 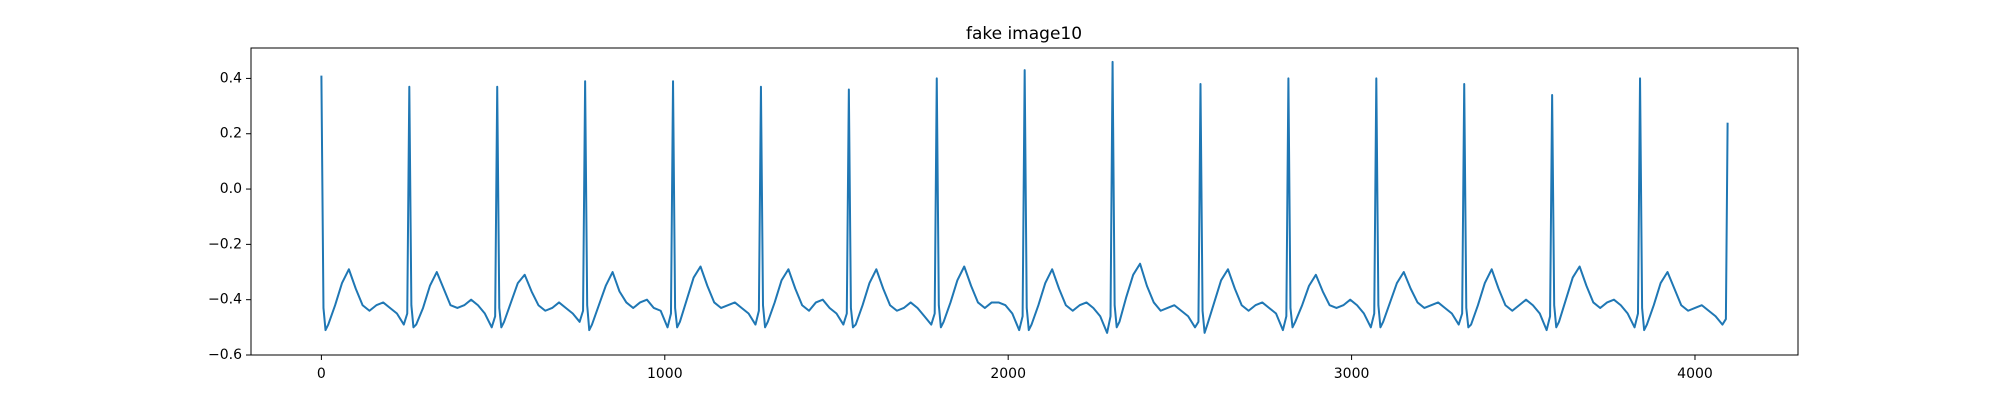 What do you see at coordinates (225, 300) in the screenshot?
I see `y-tick-label: −0.4` at bounding box center [225, 300].